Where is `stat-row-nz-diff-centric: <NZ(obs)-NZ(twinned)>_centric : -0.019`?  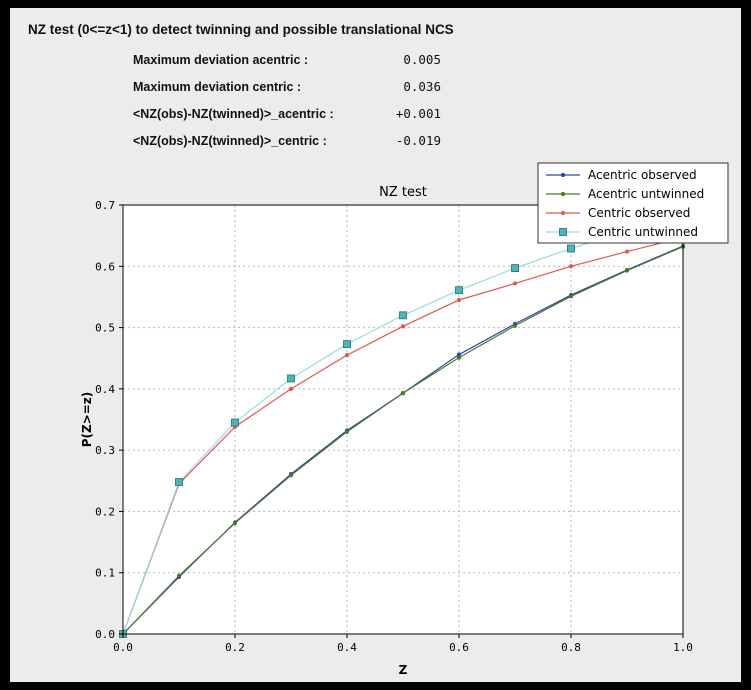 stat-row-nz-diff-centric: <NZ(obs)-NZ(twinned)>_centric : -0.019 is located at coordinates (287, 146).